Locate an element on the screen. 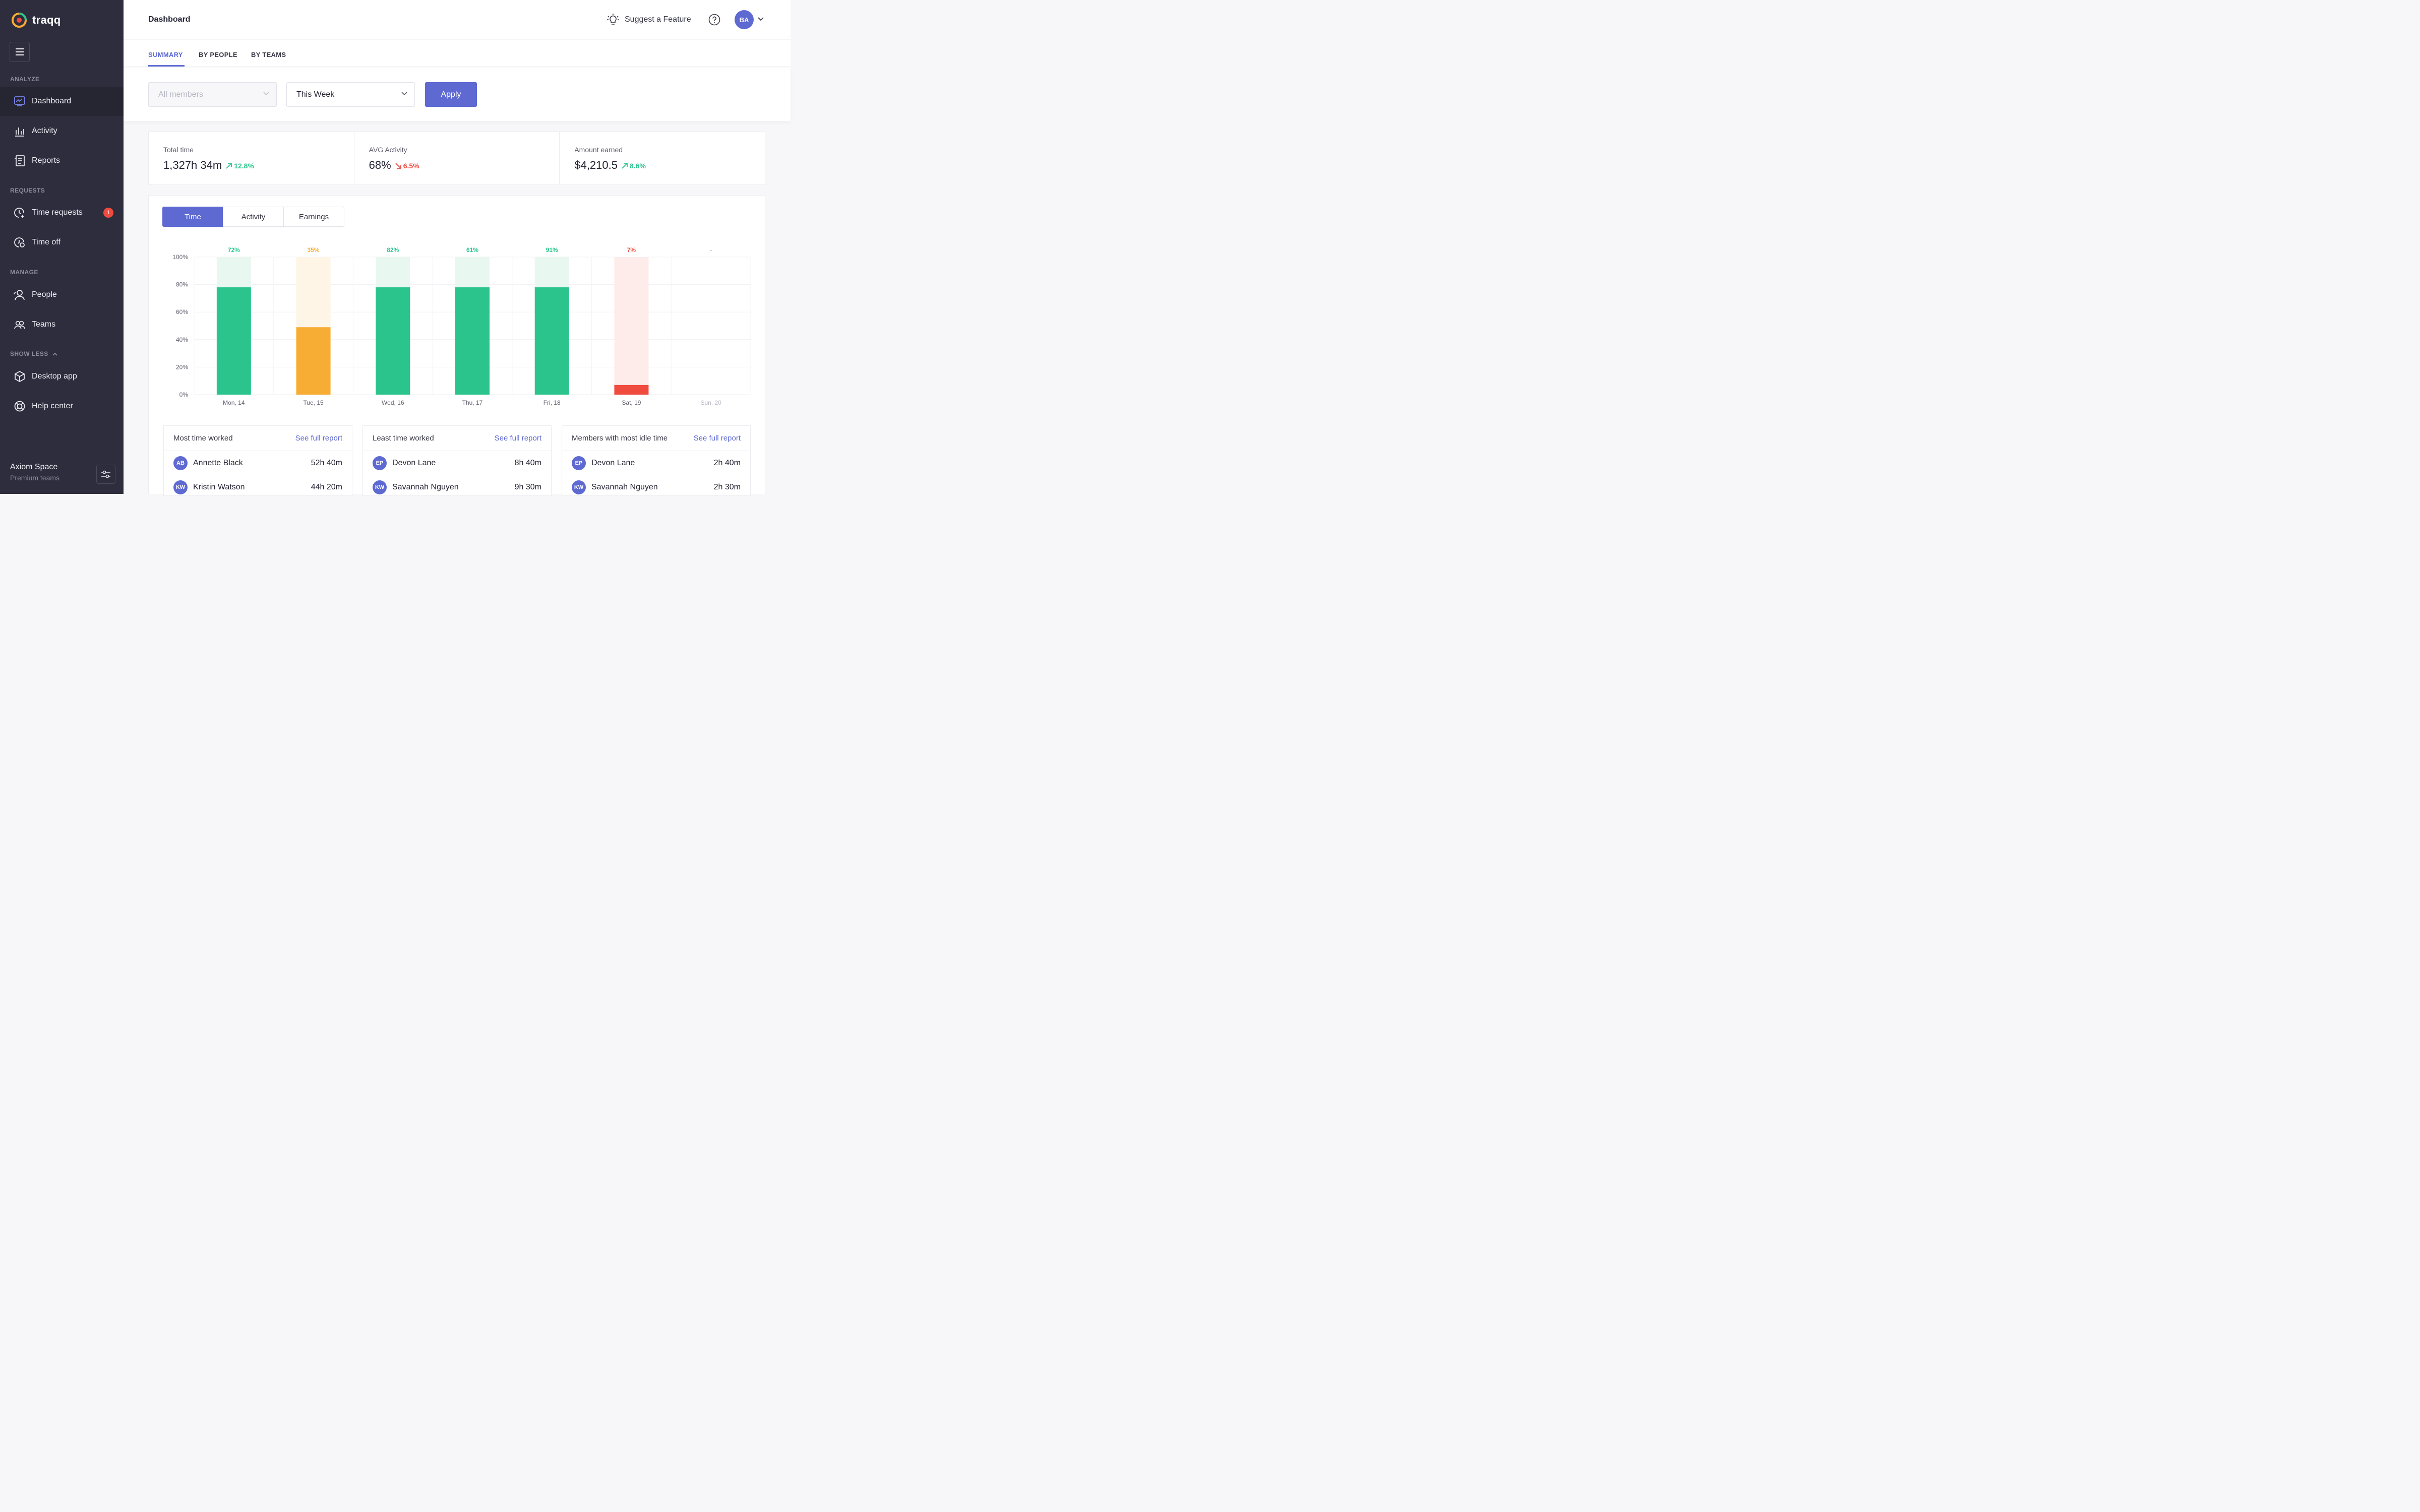 The height and width of the screenshot is (1512, 2420). apply-button: Apply is located at coordinates (451, 94).